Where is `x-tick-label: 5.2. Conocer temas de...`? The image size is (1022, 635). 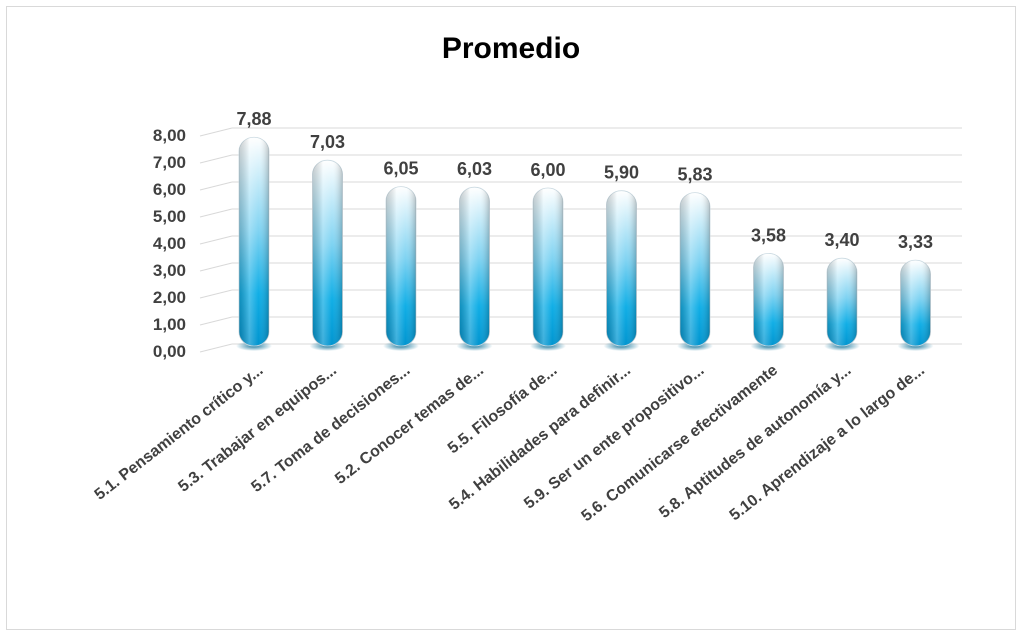 x-tick-label: 5.2. Conocer temas de... is located at coordinates (409, 425).